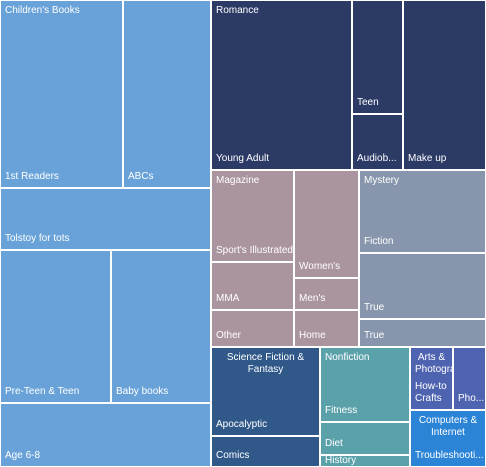 The height and width of the screenshot is (467, 486). Describe the element at coordinates (238, 180) in the screenshot. I see `treemap-group-label: Magazine` at that location.